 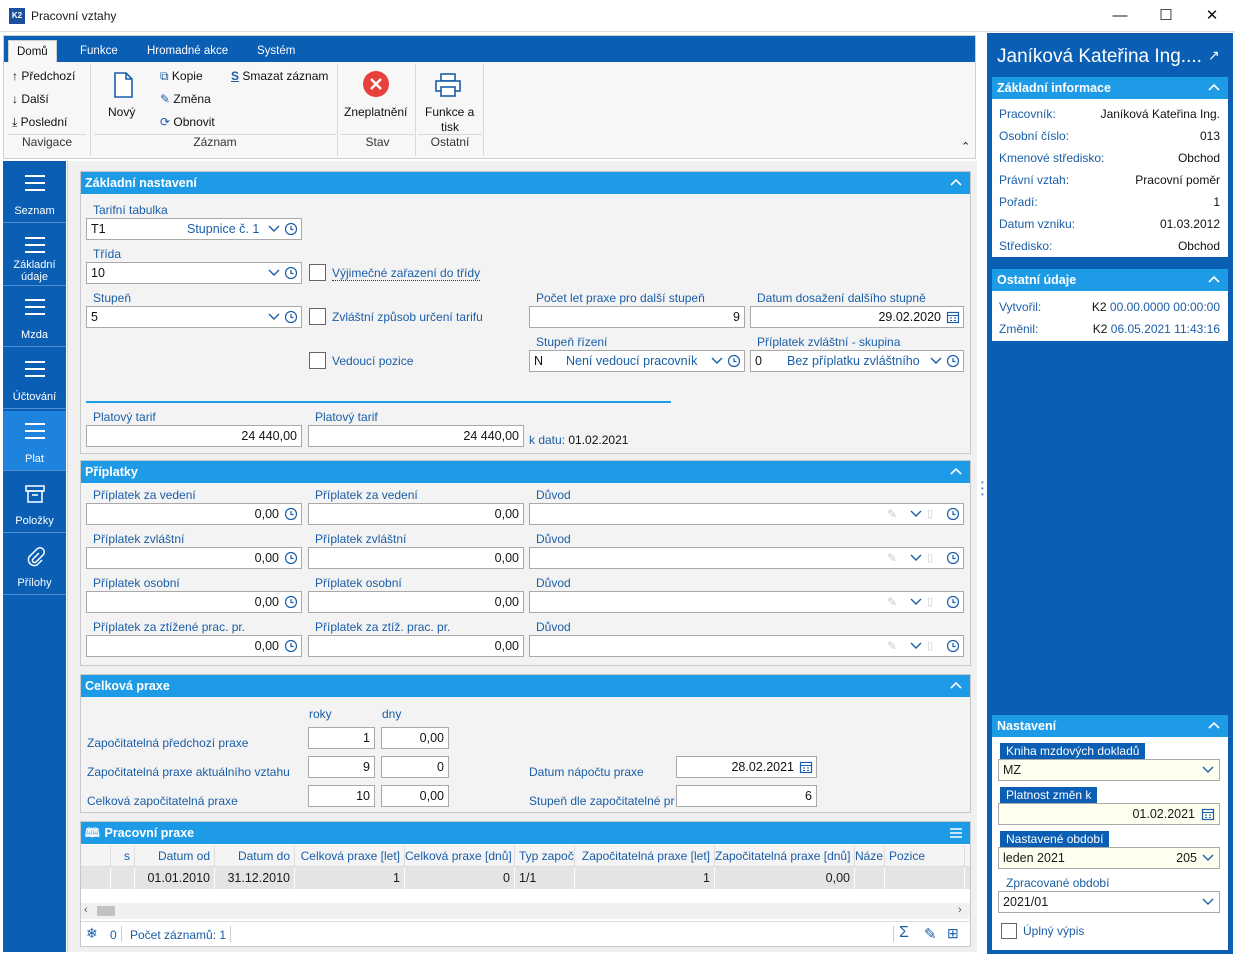 What do you see at coordinates (181, 76) in the screenshot?
I see `copy-button: ⧉ Kopie` at bounding box center [181, 76].